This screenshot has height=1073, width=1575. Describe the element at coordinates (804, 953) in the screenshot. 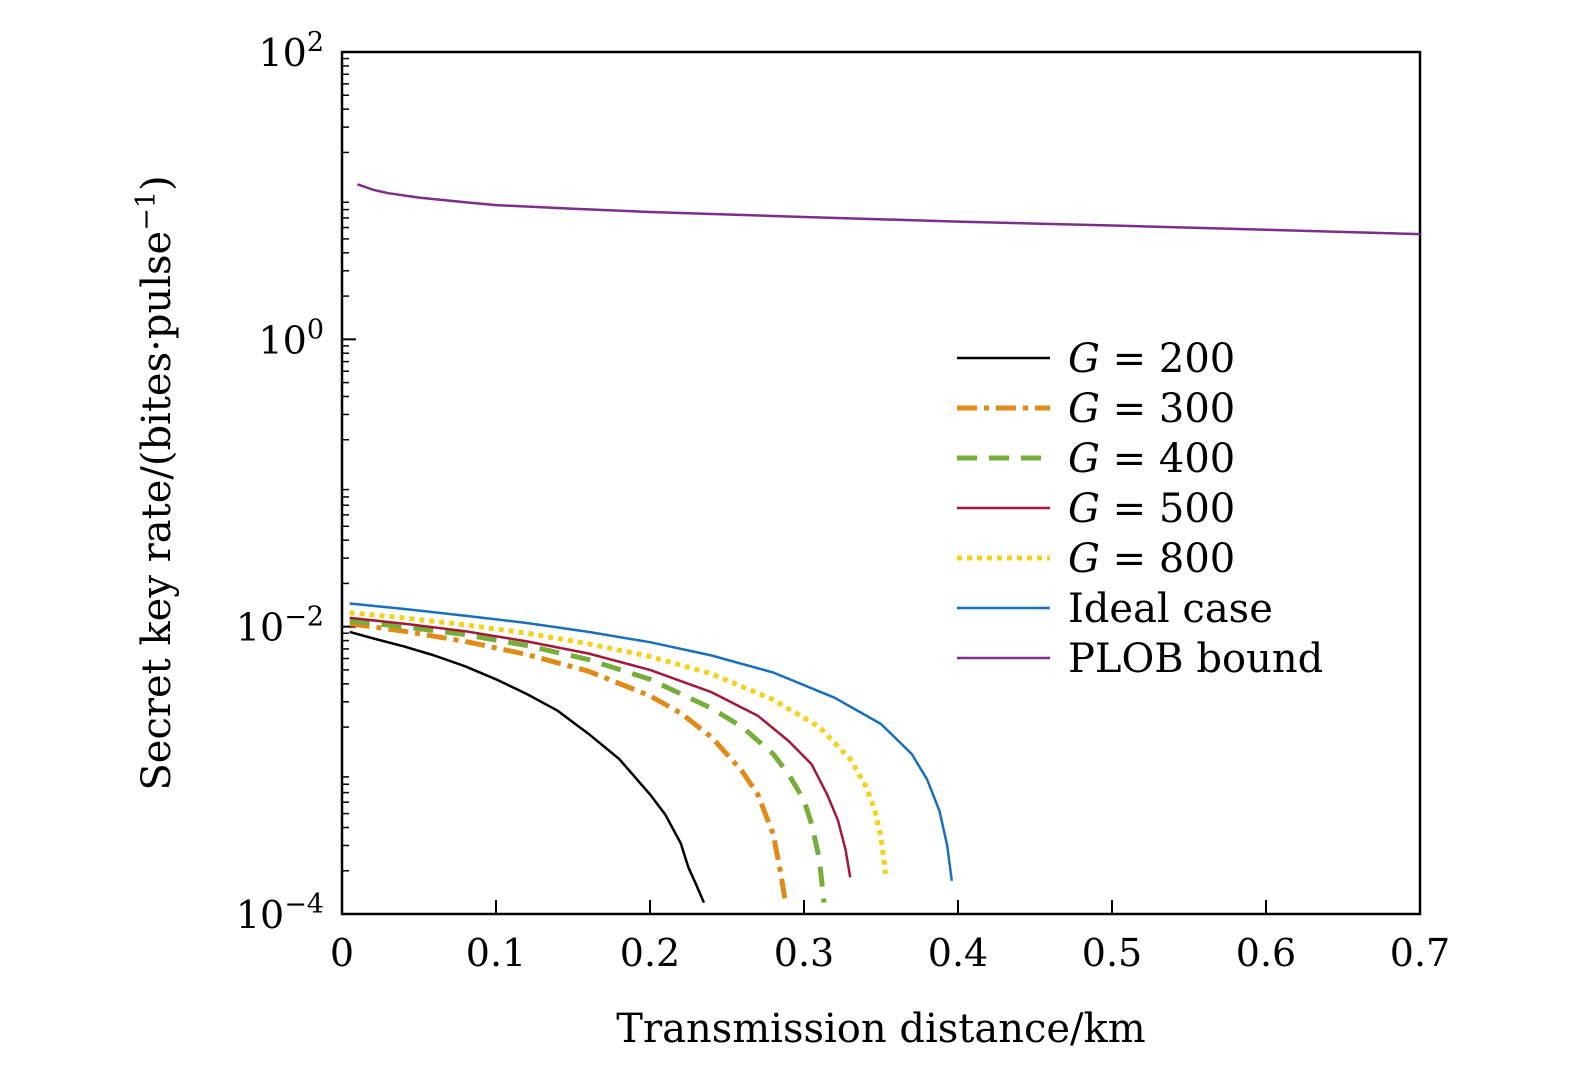

I see `x-tick-label: 0.3` at that location.